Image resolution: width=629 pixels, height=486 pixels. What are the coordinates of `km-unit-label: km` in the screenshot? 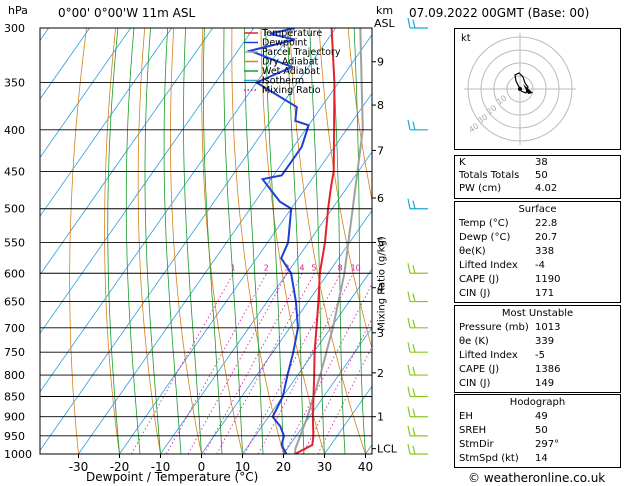 It's located at (385, 10).